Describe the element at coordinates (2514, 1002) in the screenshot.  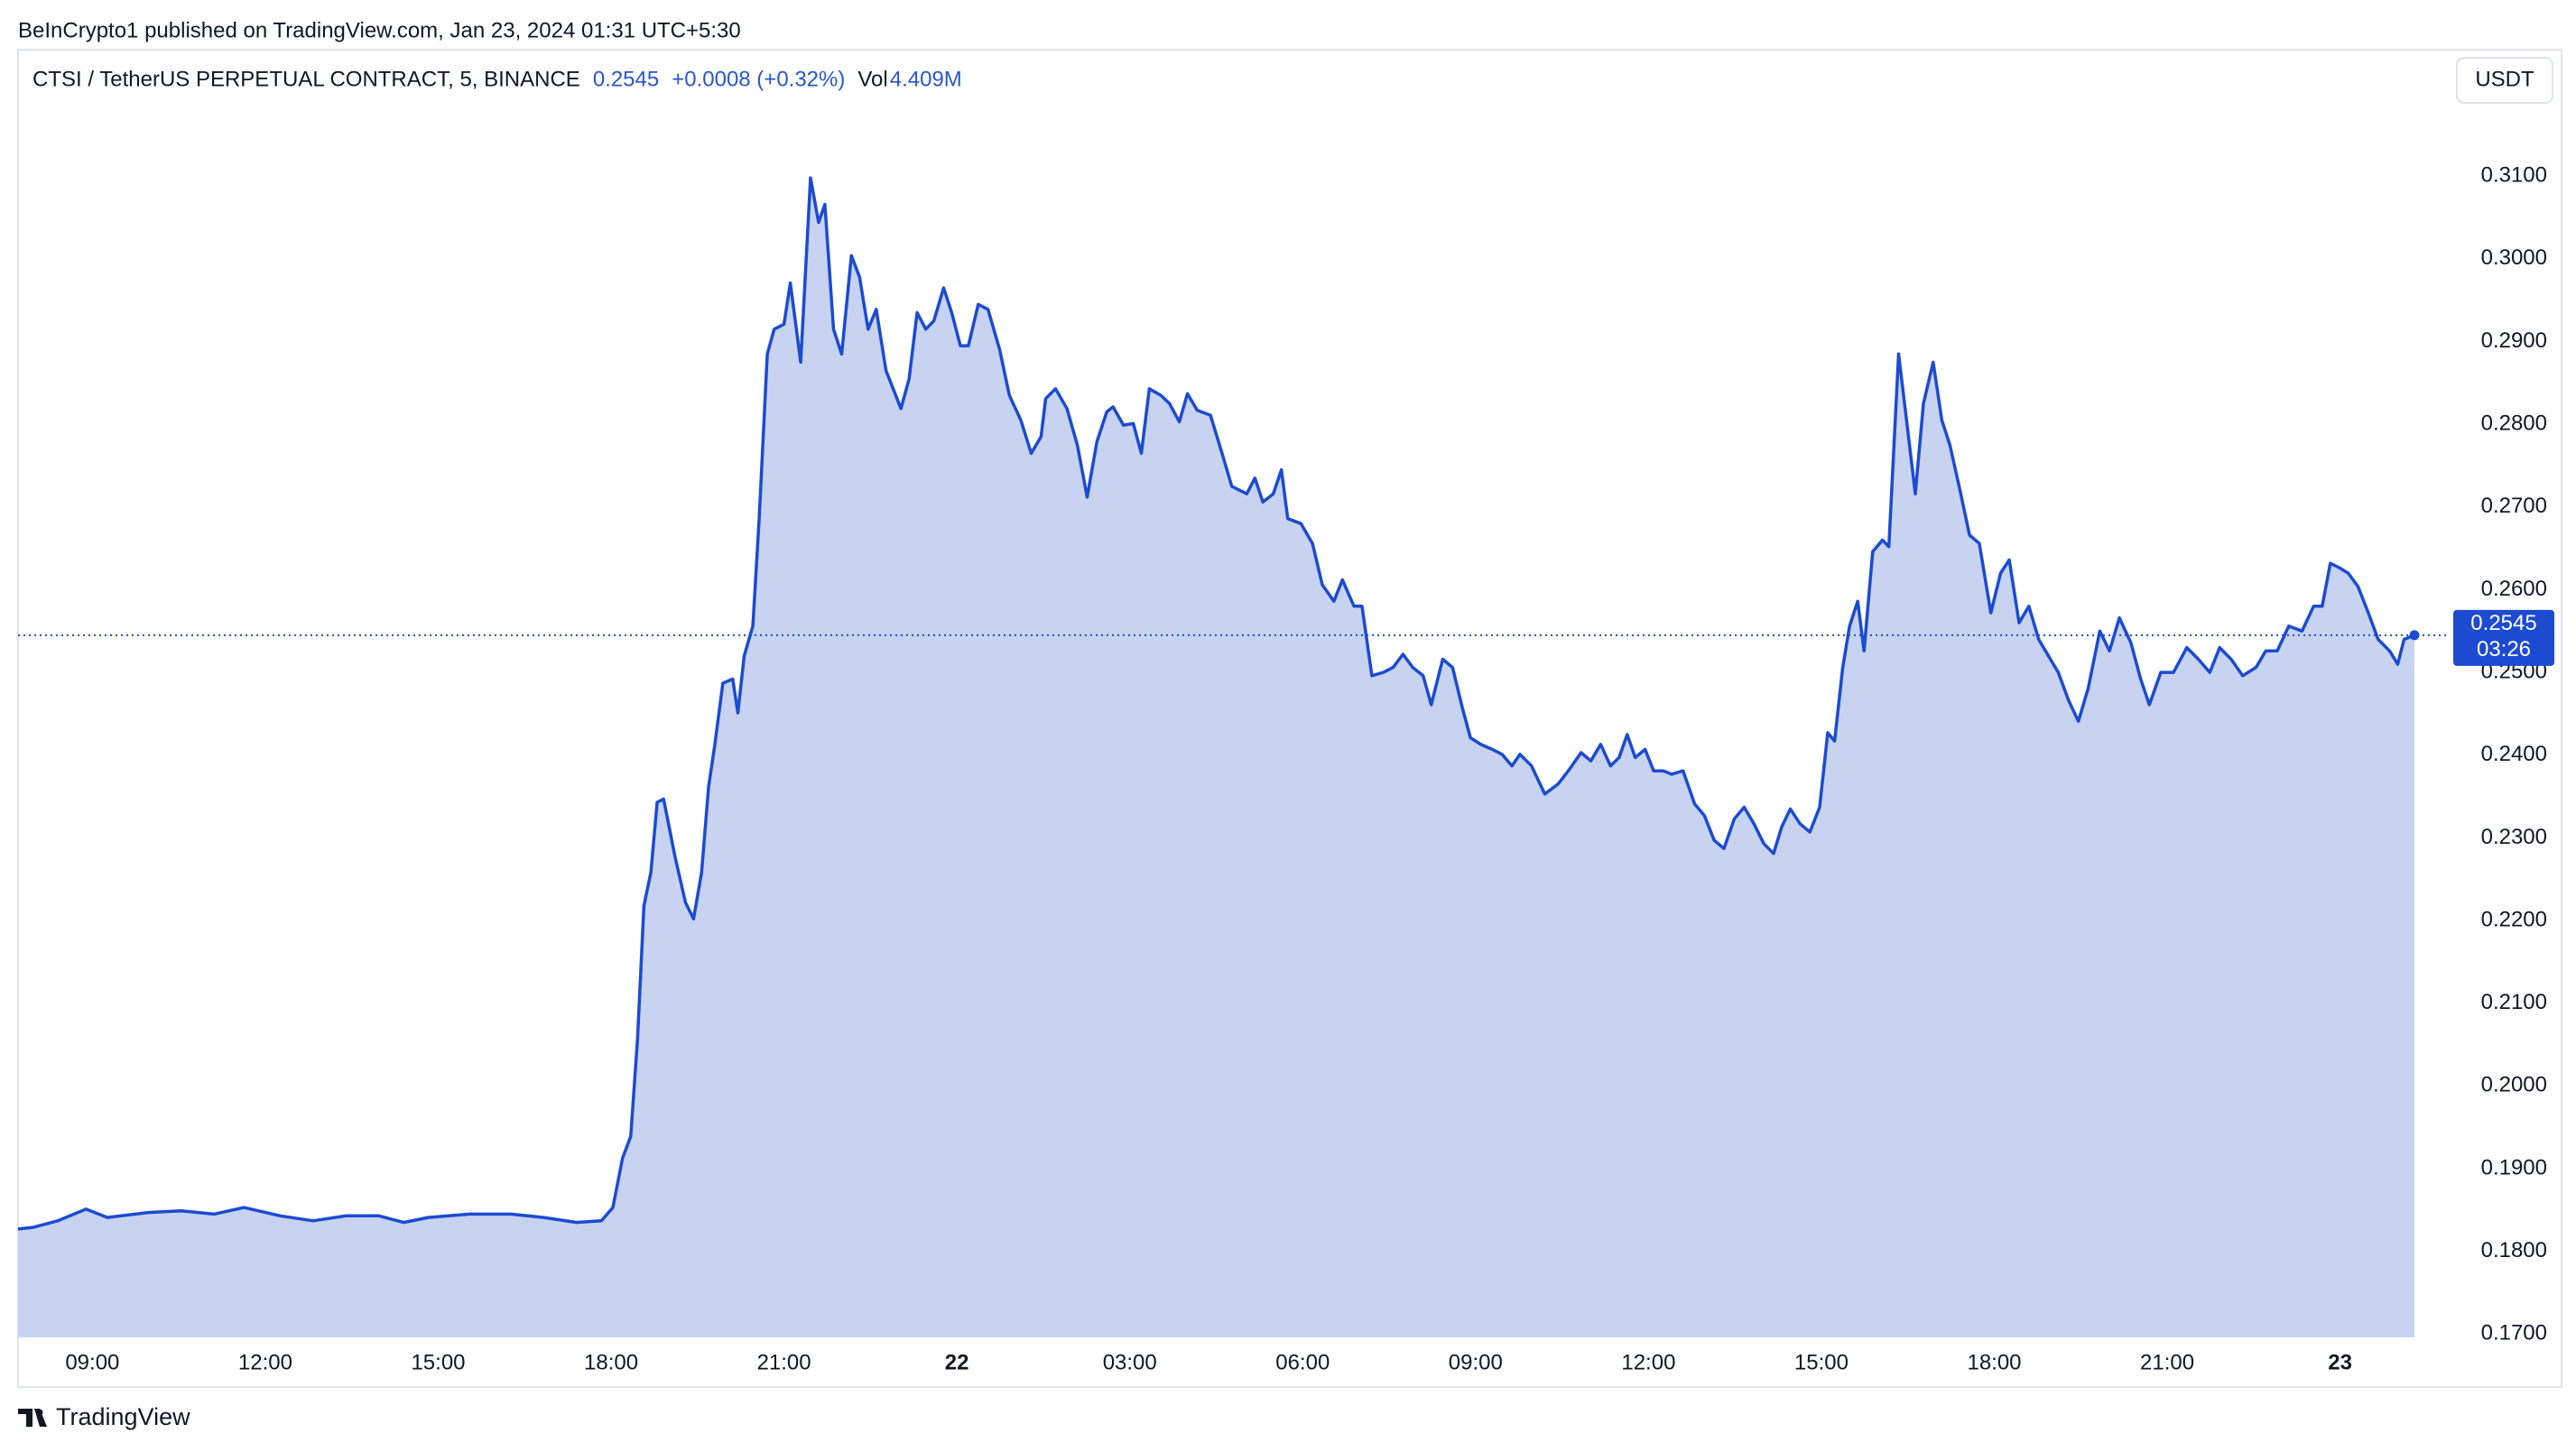
I see `y-tick-label: 0.2100` at that location.